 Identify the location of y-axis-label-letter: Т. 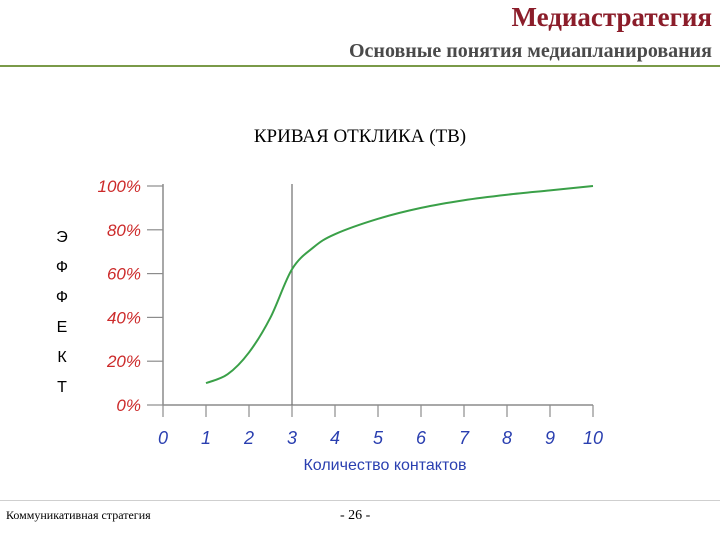
(62, 387).